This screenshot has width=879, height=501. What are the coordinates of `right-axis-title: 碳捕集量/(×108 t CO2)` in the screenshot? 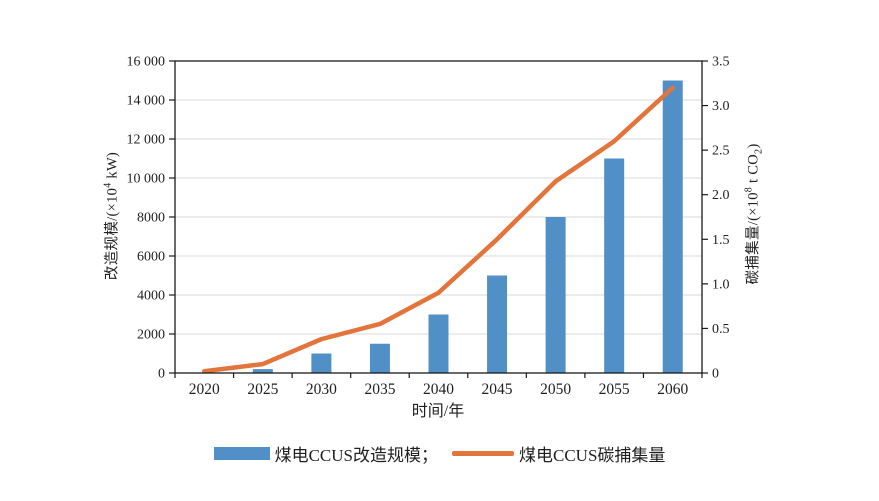 It's located at (753, 214).